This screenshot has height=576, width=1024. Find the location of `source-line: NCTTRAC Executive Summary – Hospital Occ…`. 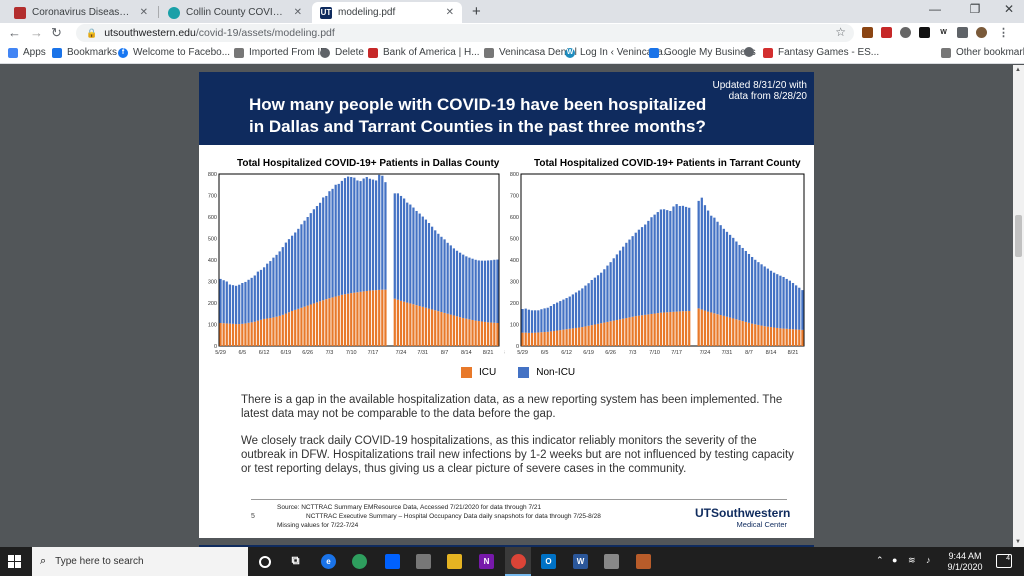

source-line: NCTTRAC Executive Summary – Hospital Occ… is located at coordinates (453, 516).